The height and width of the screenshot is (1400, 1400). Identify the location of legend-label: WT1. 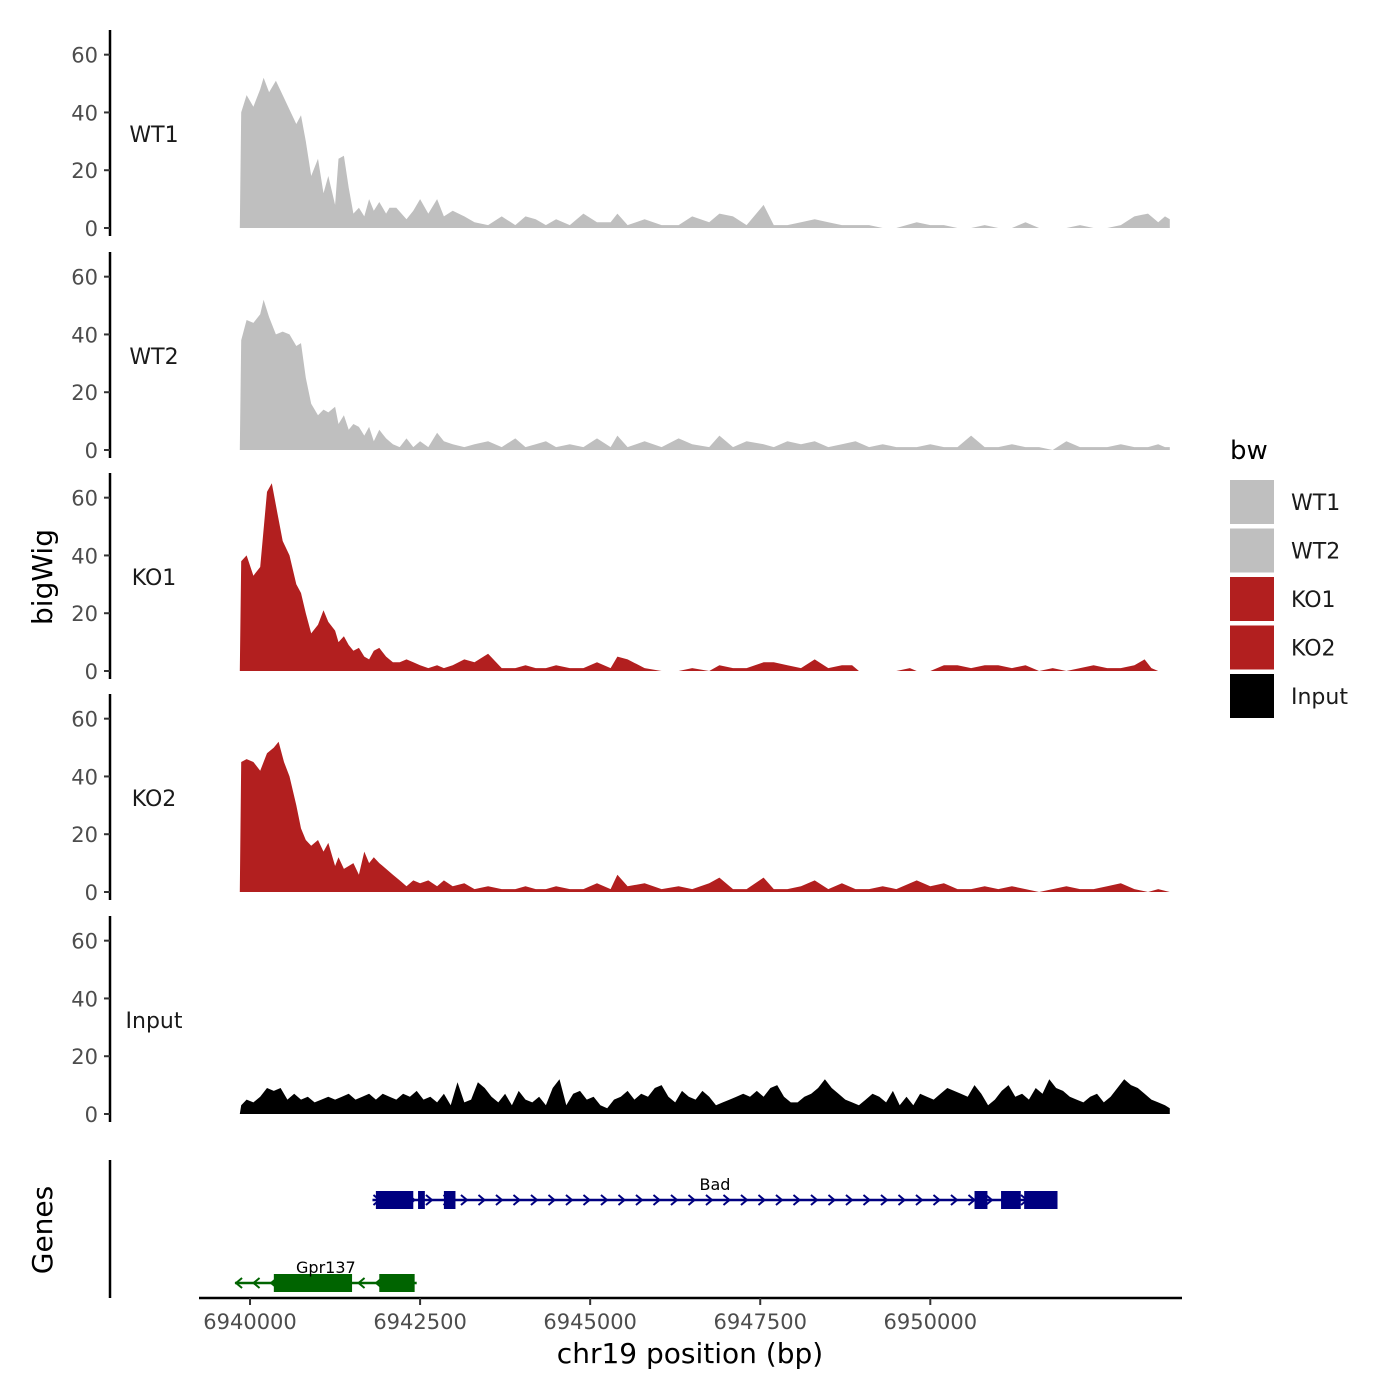
(1315, 503).